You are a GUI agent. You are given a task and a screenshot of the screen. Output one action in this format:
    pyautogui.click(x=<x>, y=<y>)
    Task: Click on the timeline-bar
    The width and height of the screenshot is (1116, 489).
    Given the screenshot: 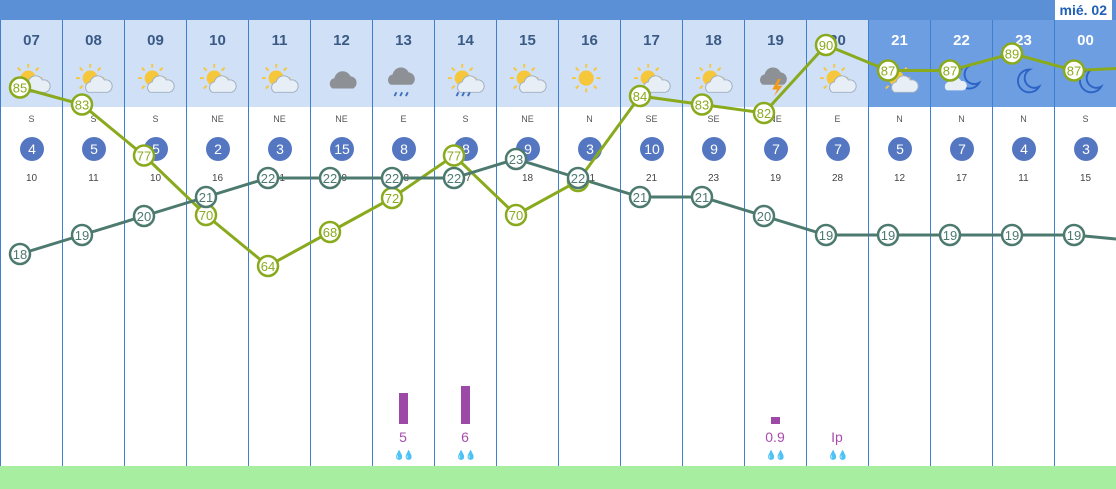 What is the action you would take?
    pyautogui.click(x=558, y=477)
    